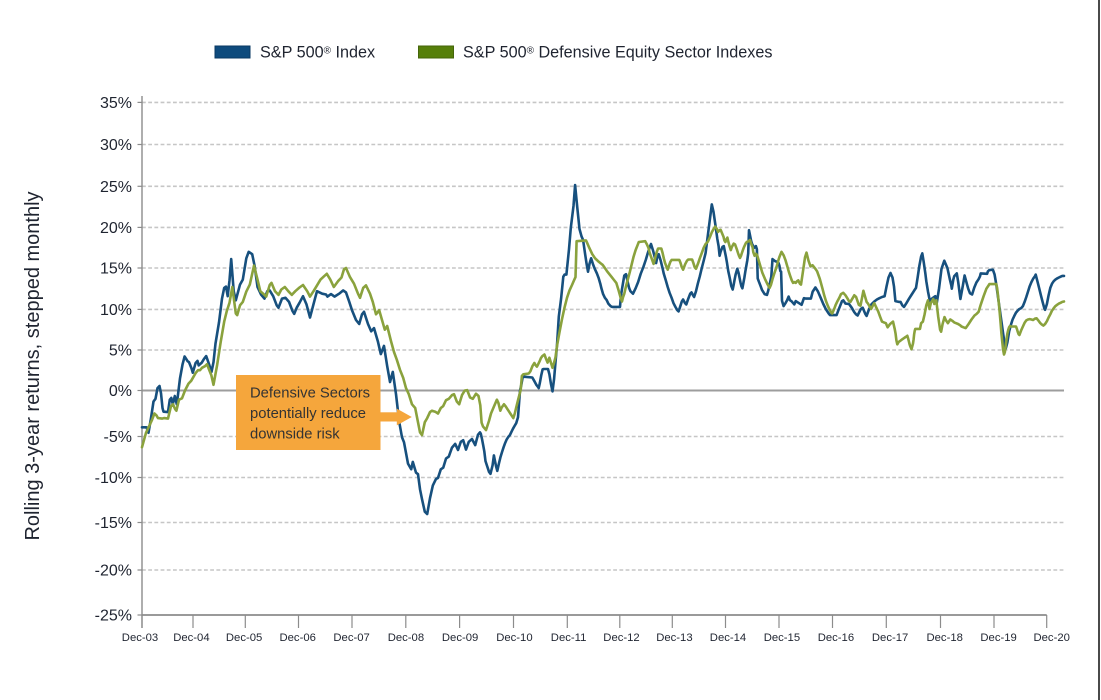 The height and width of the screenshot is (700, 1101). Describe the element at coordinates (351, 638) in the screenshot. I see `svg-text: Dec-07` at that location.